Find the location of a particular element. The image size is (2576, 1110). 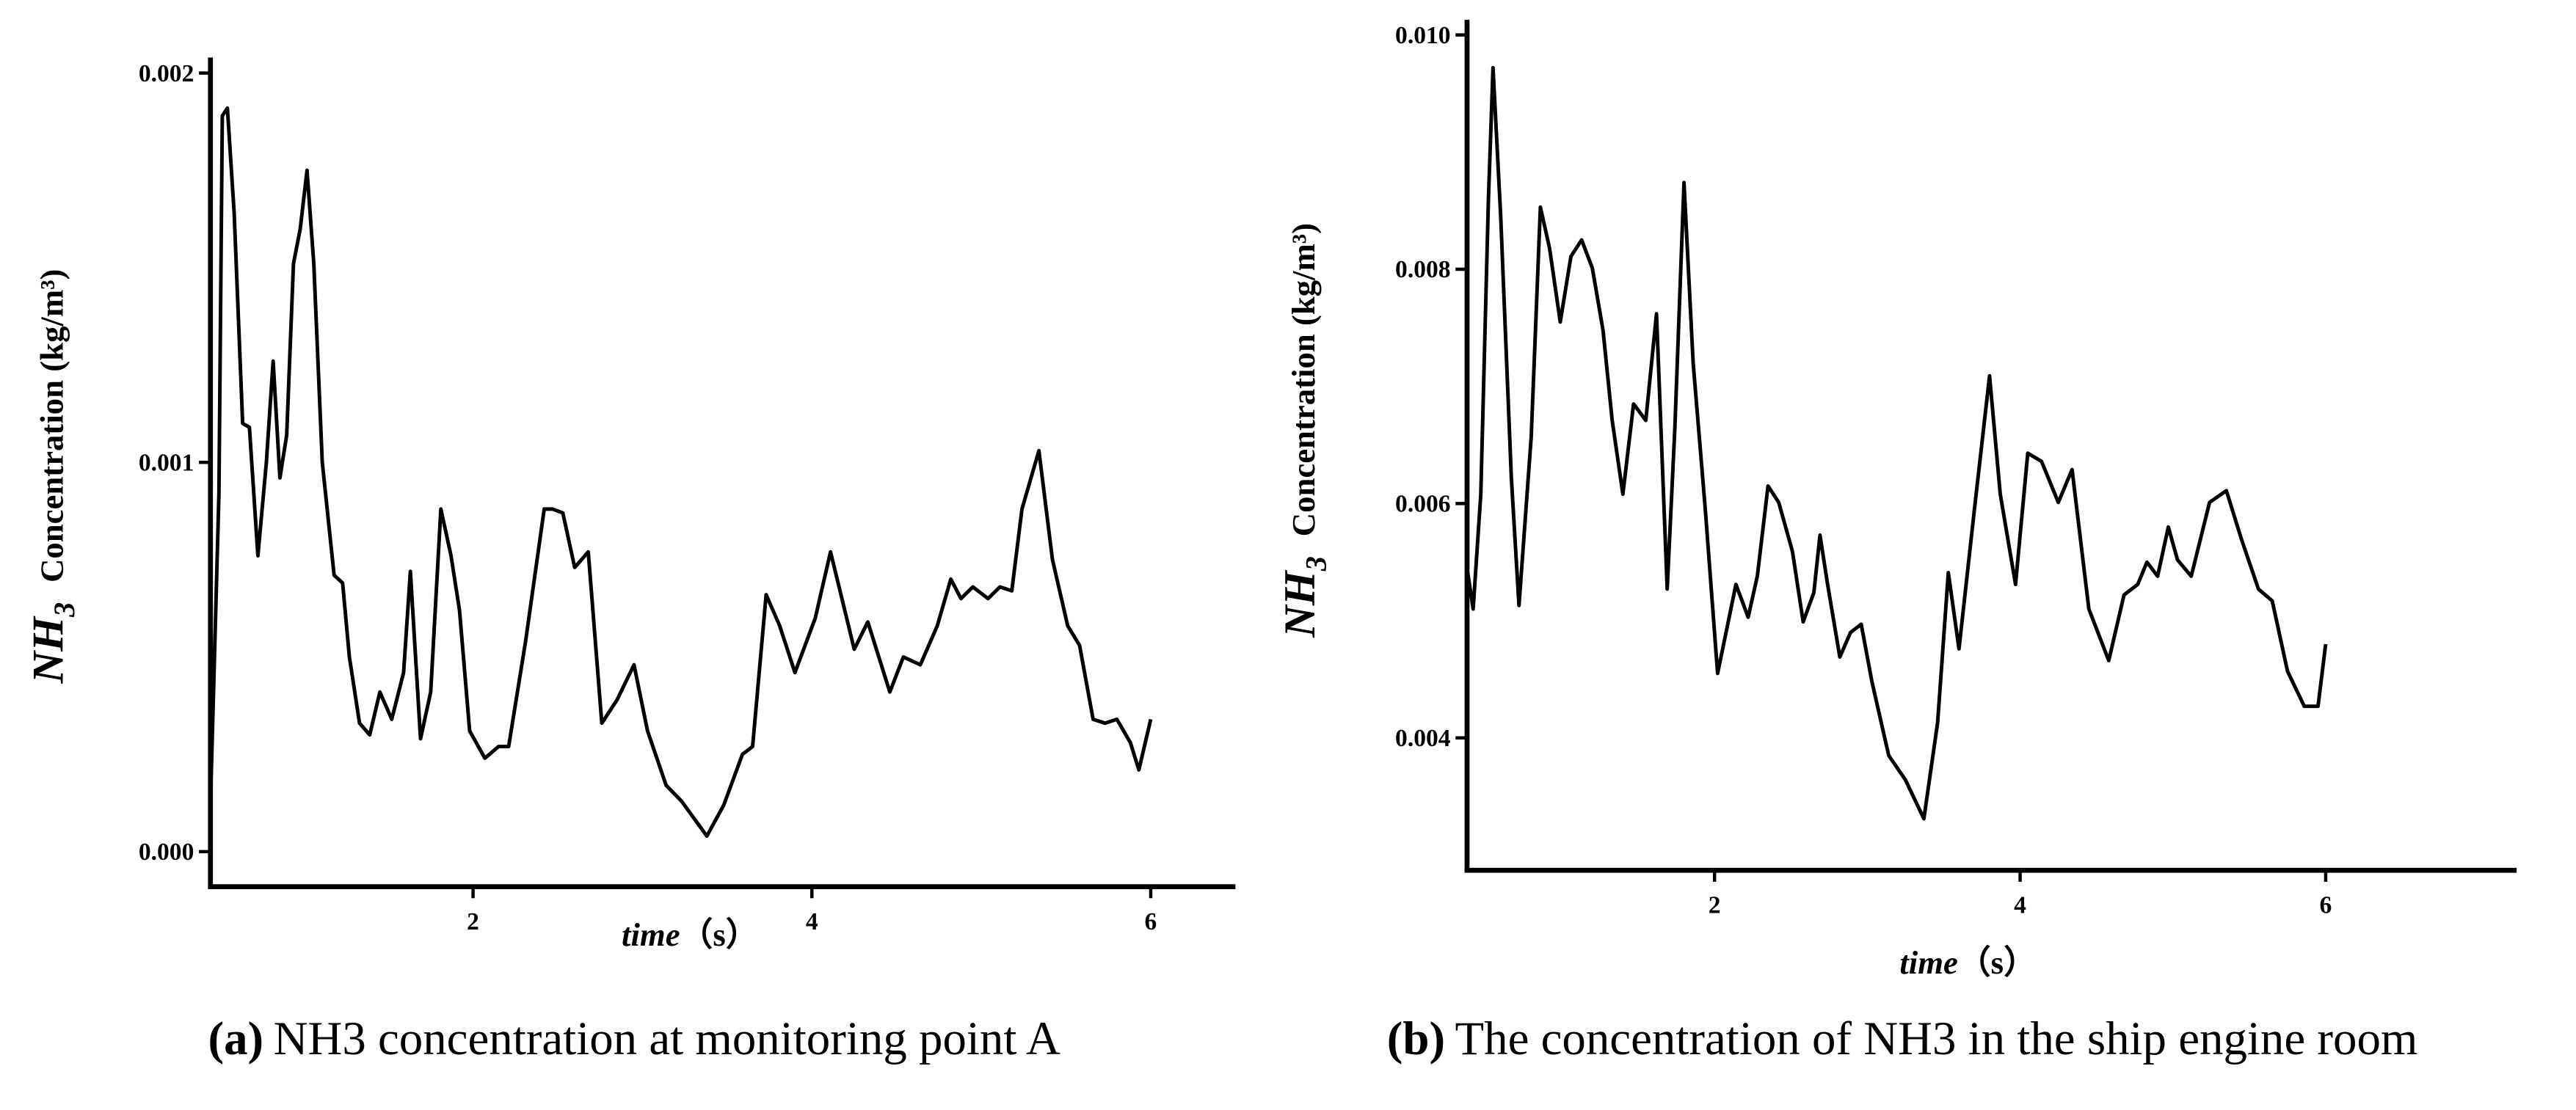

y-tick-label: 0.000 is located at coordinates (166, 852).